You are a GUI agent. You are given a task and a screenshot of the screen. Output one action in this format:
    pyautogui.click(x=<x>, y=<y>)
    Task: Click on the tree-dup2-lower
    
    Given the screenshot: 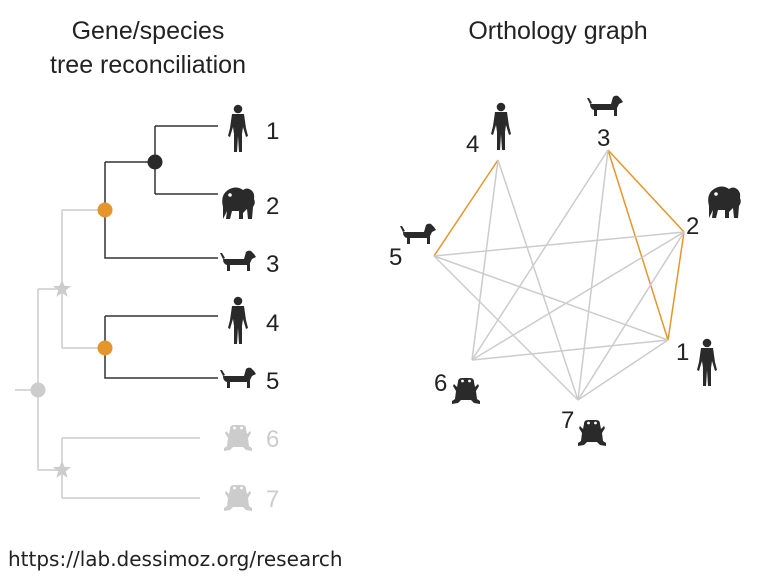 What is the action you would take?
    pyautogui.click(x=161, y=347)
    